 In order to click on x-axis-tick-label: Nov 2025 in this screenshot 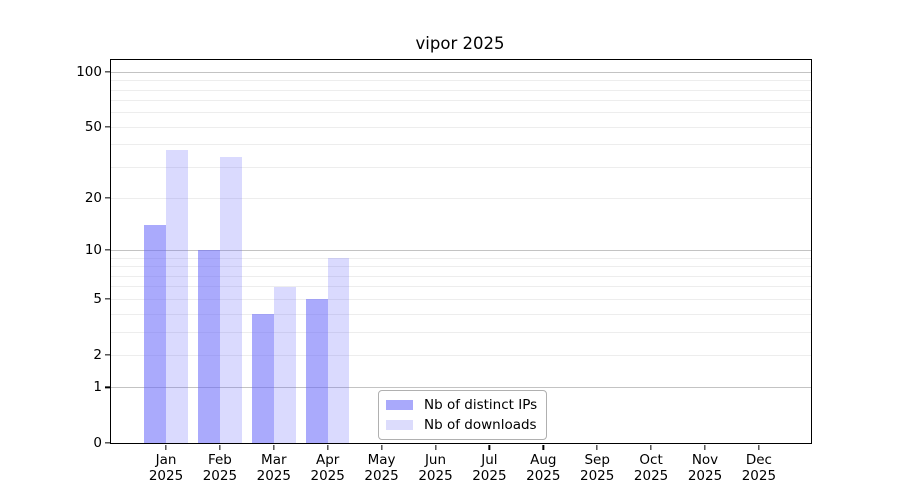, I will do `click(705, 468)`.